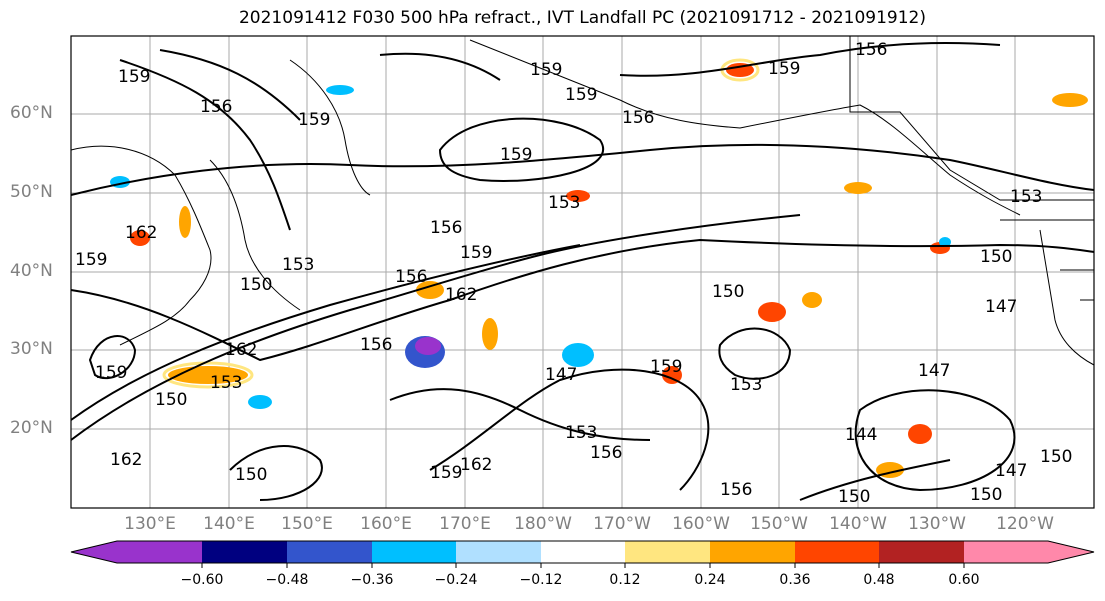 This screenshot has width=1105, height=601. I want to click on lat-label: 40°N, so click(31, 271).